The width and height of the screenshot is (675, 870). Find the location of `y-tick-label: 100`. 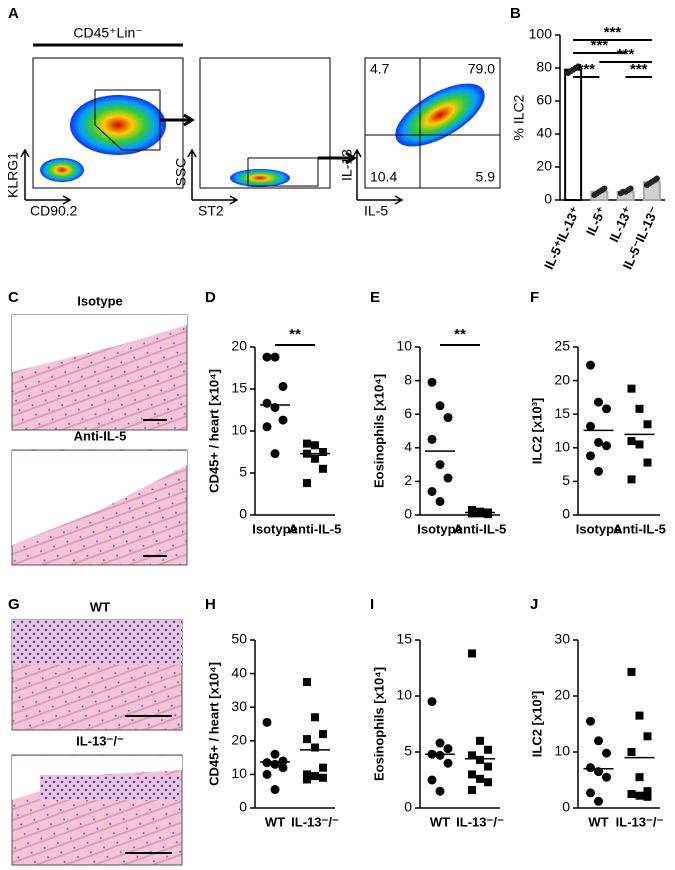

y-tick-label: 100 is located at coordinates (541, 34).